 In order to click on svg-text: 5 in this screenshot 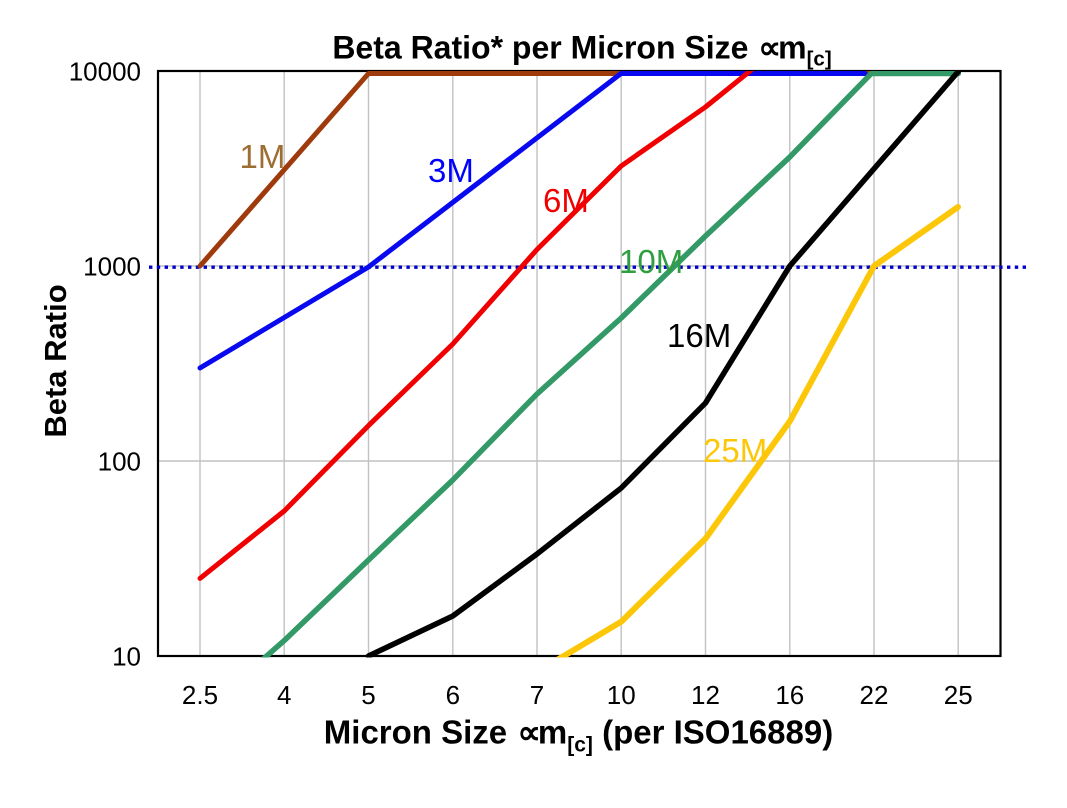, I will do `click(368, 695)`.